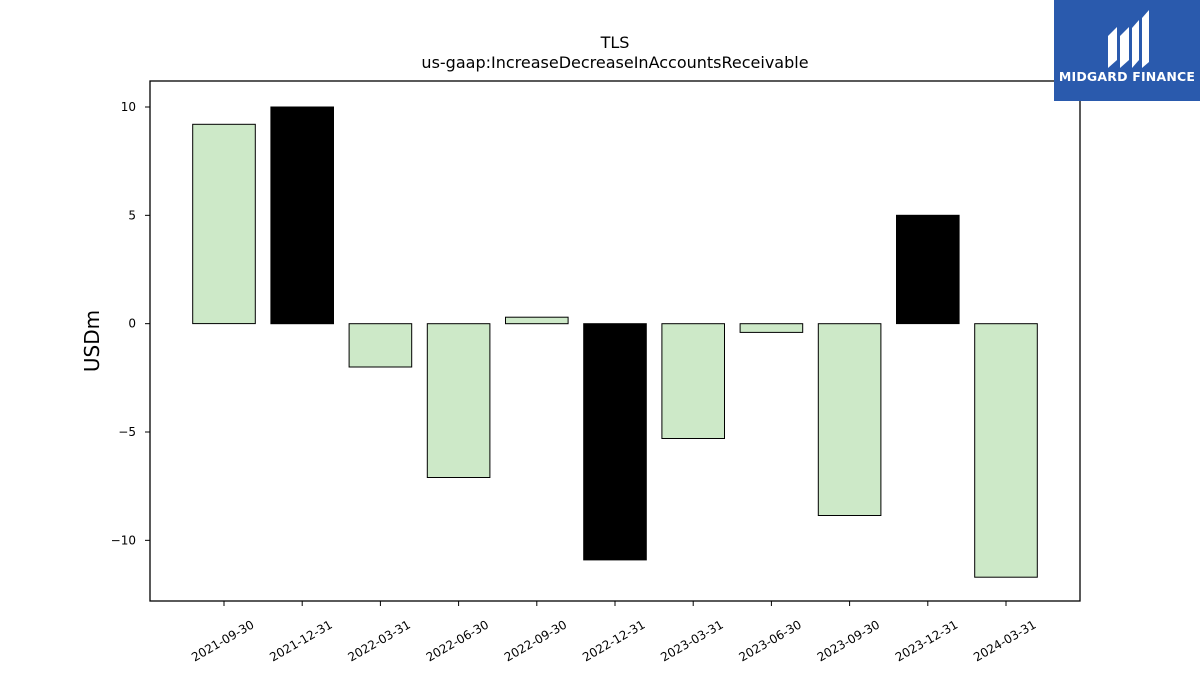 The image size is (1200, 675). I want to click on y-tick-label: −10, so click(123, 540).